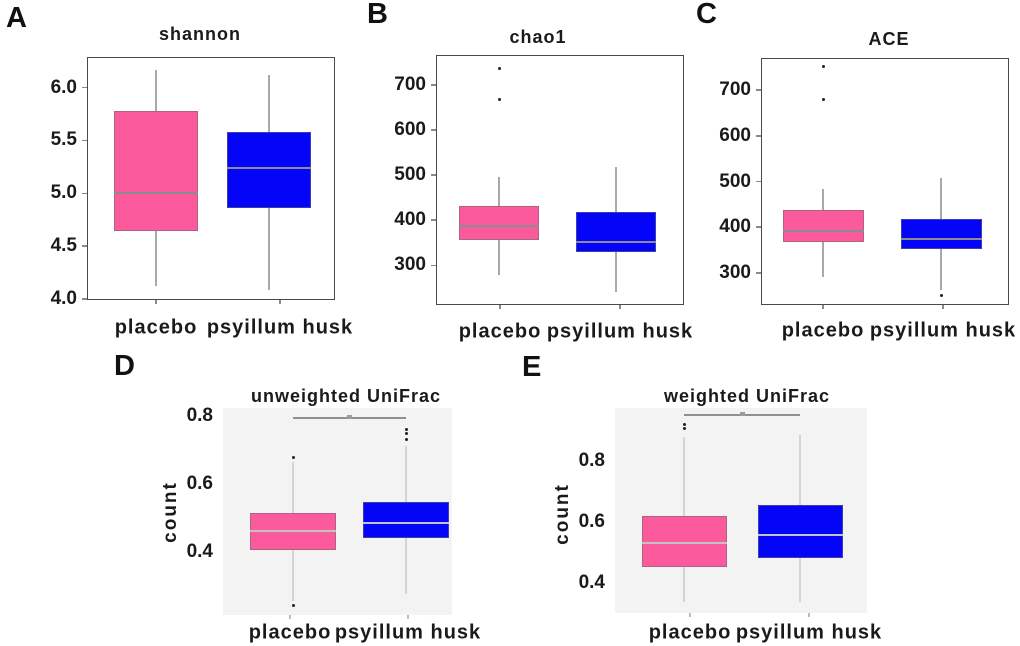  What do you see at coordinates (889, 39) in the screenshot?
I see `panel-title-C: ACE` at bounding box center [889, 39].